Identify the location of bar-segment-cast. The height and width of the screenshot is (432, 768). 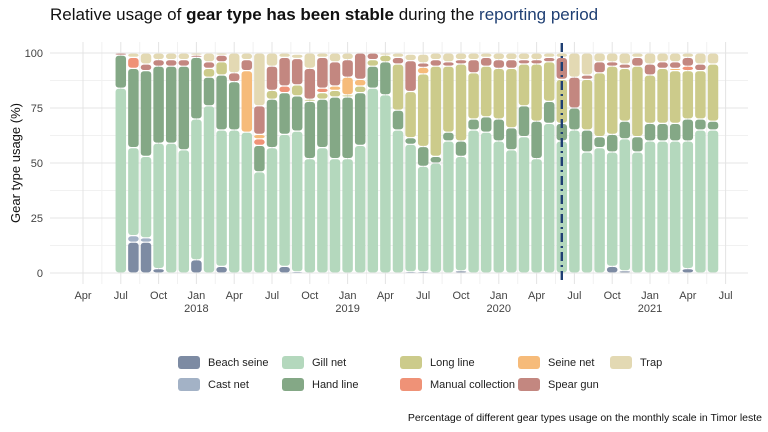
(133, 239).